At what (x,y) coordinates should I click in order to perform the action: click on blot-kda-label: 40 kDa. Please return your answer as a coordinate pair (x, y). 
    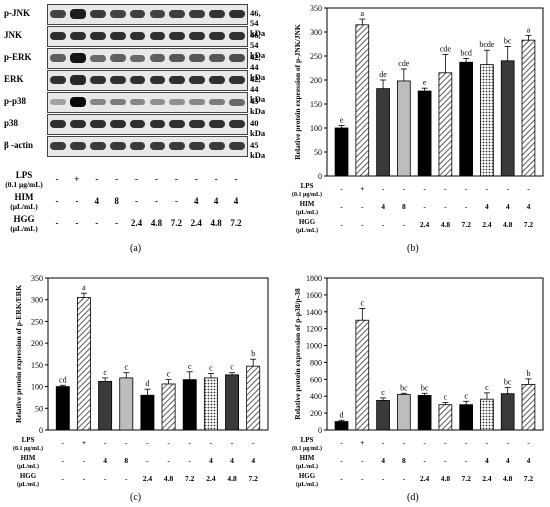
    Looking at the image, I should click on (258, 128).